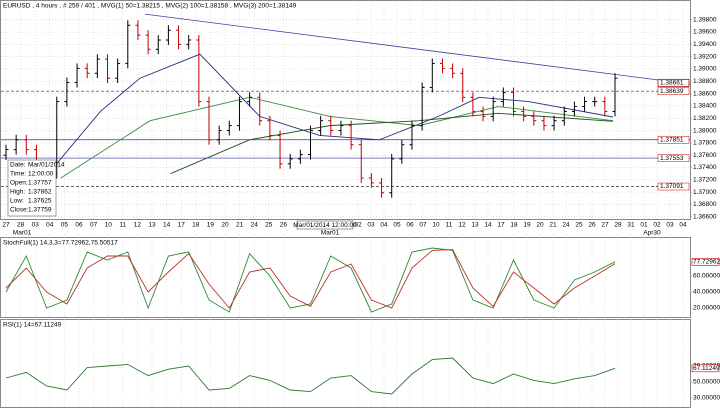 This screenshot has width=720, height=409. Describe the element at coordinates (706, 262) in the screenshot. I see `current-value-label: 77.72962` at that location.